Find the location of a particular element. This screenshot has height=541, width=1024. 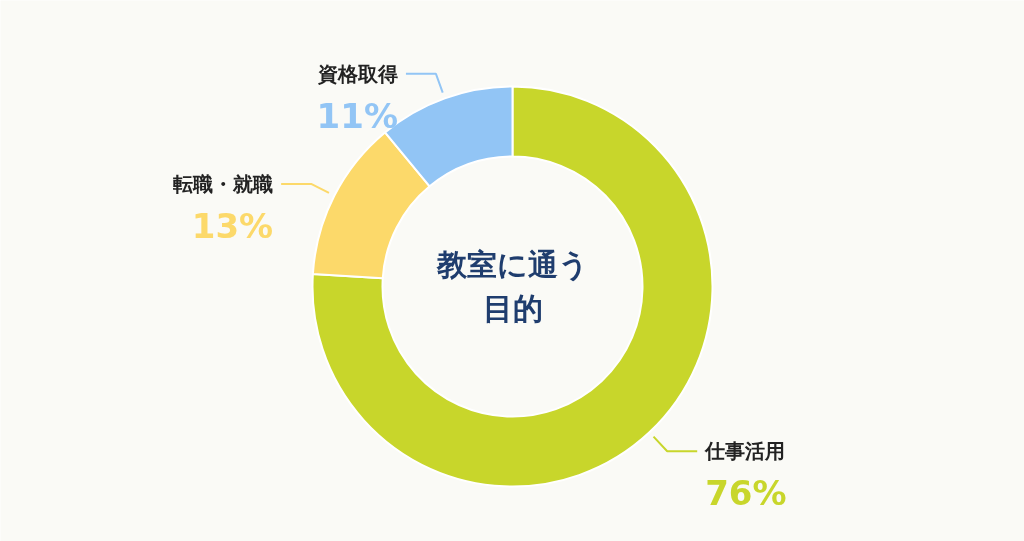

slice-label: 転職・就職 is located at coordinates (223, 183).